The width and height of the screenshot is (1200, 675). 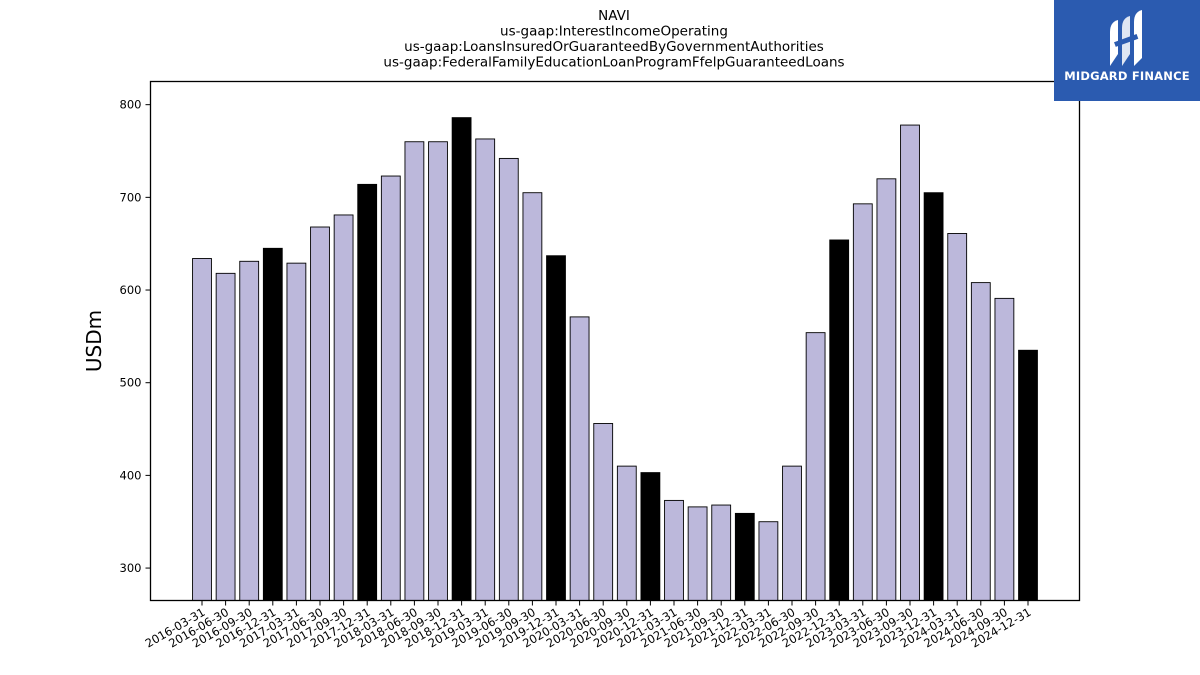 What do you see at coordinates (94, 341) in the screenshot?
I see `y-axis-label: USDm` at bounding box center [94, 341].